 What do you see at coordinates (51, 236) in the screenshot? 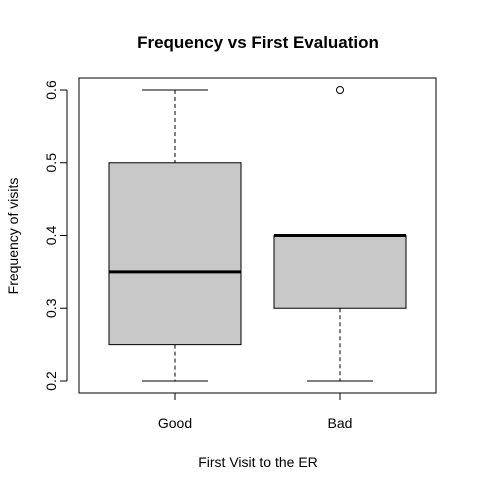
I see `y-tick-label: 0.4` at bounding box center [51, 236].